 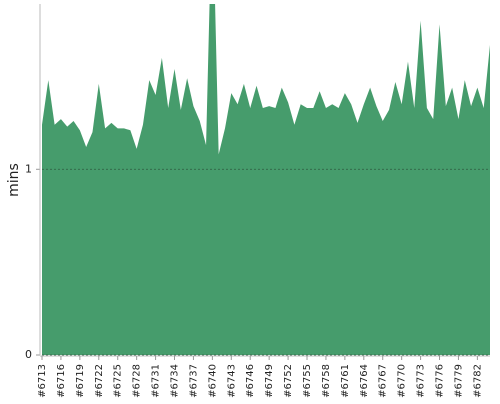 What do you see at coordinates (458, 381) in the screenshot?
I see `x-tick-label: #6779` at bounding box center [458, 381].